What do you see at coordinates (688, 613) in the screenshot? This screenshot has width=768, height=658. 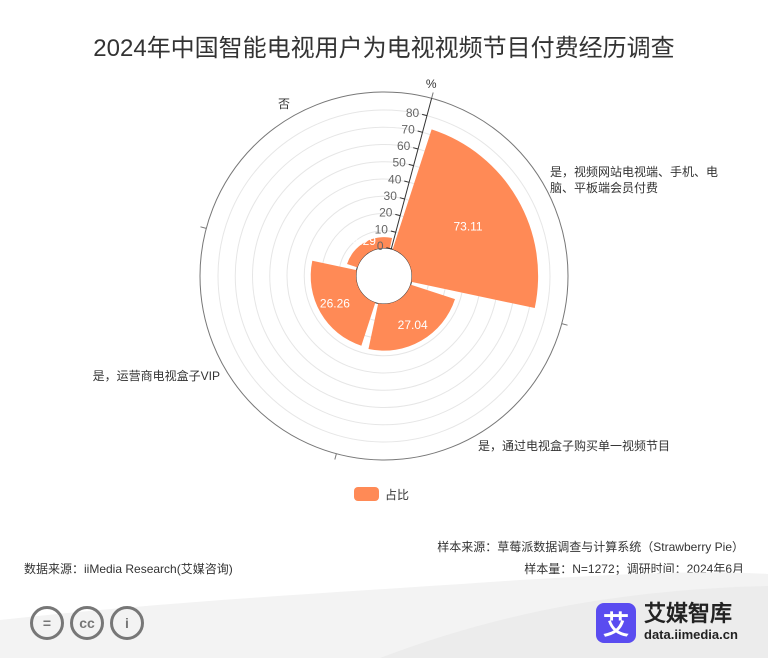 I see `brand-name: 艾媒智库` at bounding box center [688, 613].